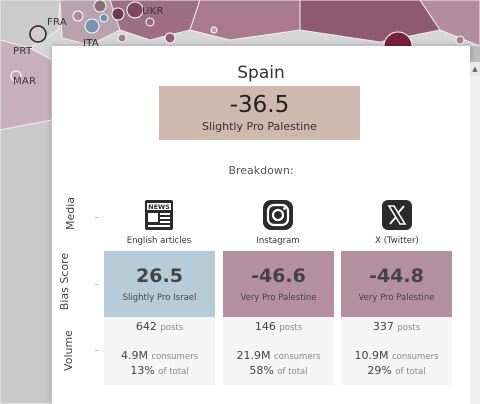  I want to click on share-percent: 13%, so click(142, 370).